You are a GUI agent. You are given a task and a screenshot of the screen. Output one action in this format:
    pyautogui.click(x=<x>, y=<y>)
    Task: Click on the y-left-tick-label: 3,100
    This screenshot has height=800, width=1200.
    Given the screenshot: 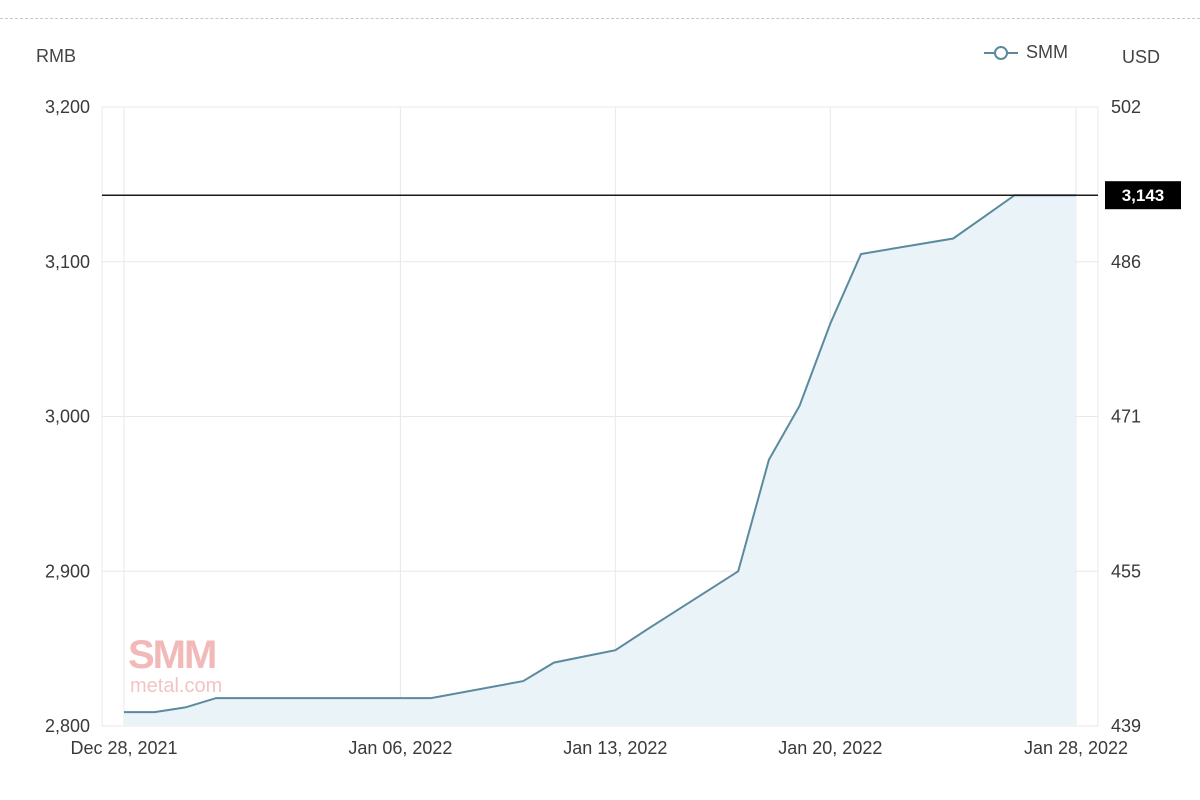 What is the action you would take?
    pyautogui.click(x=67, y=262)
    